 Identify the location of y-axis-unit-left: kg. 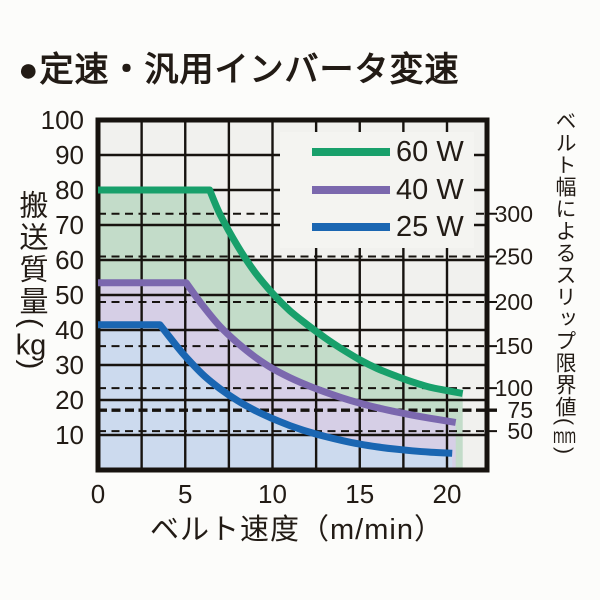
(31, 345).